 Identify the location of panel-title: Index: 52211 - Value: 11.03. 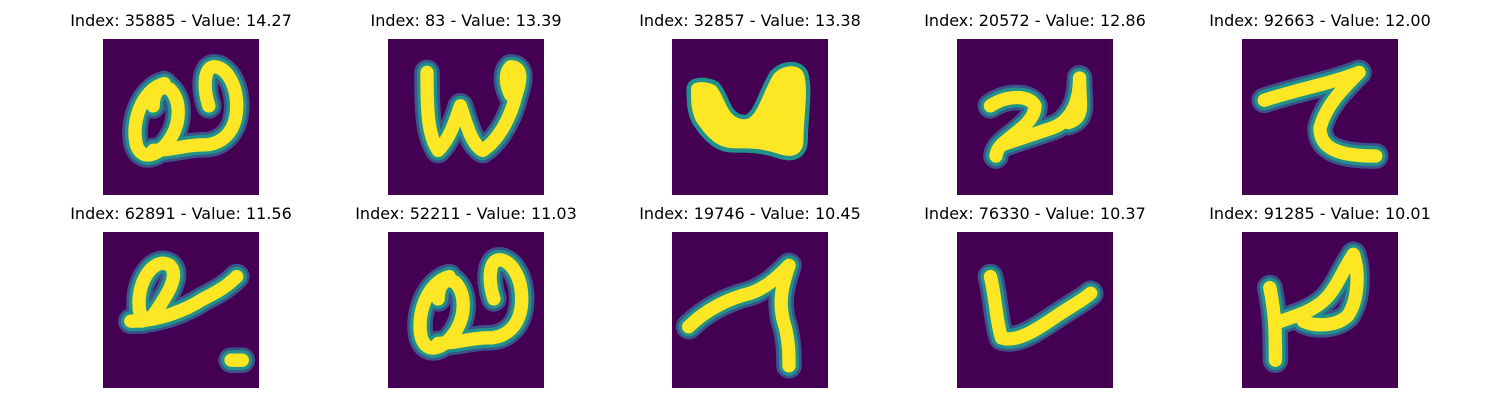
(466, 213).